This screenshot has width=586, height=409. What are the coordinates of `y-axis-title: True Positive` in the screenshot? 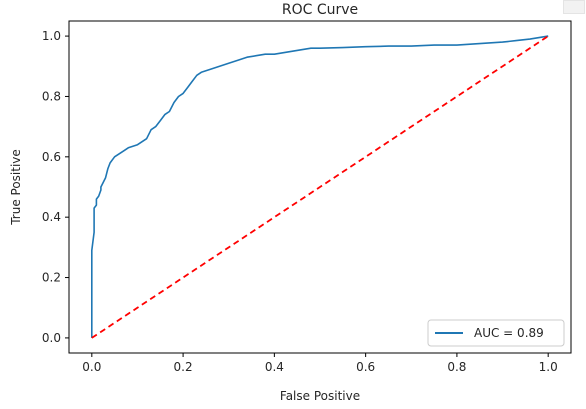 It's located at (16, 187).